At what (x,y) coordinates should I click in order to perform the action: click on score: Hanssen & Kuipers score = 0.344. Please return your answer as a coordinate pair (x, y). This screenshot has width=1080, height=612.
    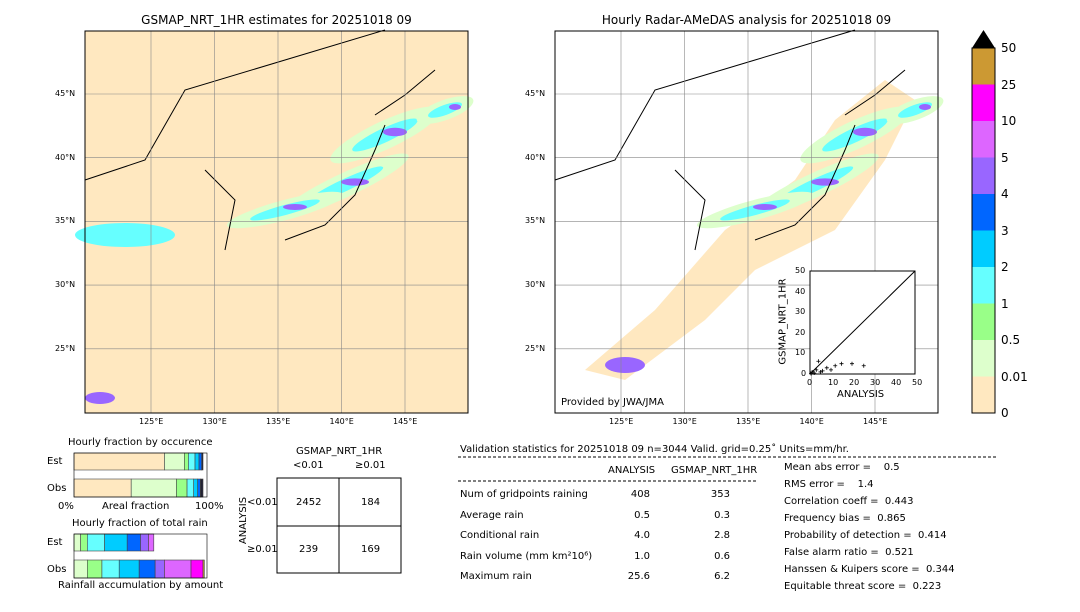
    Looking at the image, I should click on (869, 569).